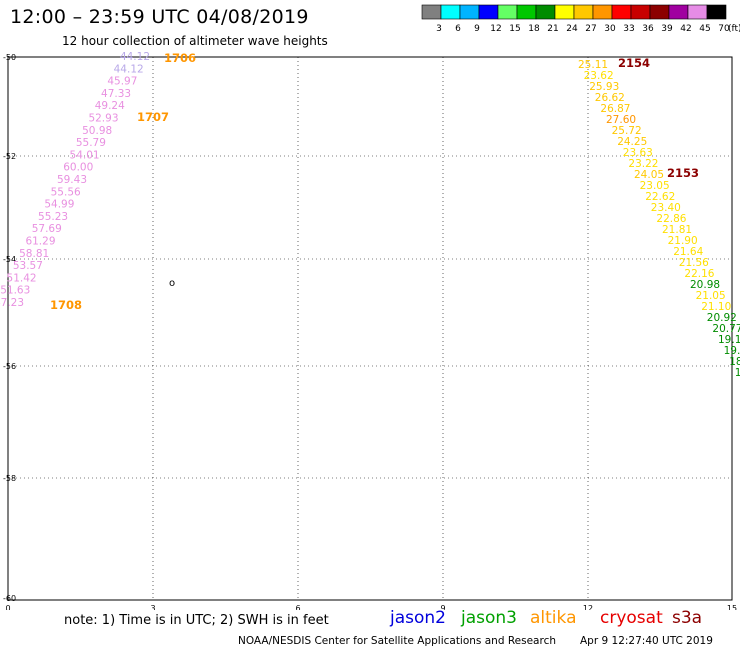  Describe the element at coordinates (72, 180) in the screenshot. I see `left-track-height-label: 59.43` at that location.